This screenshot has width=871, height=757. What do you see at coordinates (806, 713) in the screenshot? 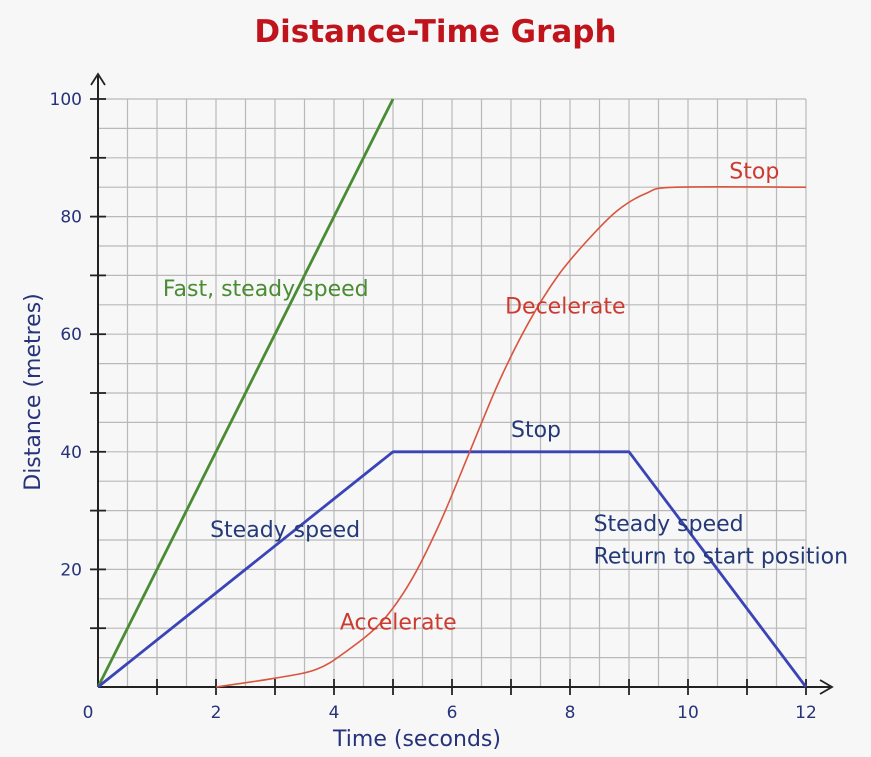
I see `x-tick-label: 12` at bounding box center [806, 713].